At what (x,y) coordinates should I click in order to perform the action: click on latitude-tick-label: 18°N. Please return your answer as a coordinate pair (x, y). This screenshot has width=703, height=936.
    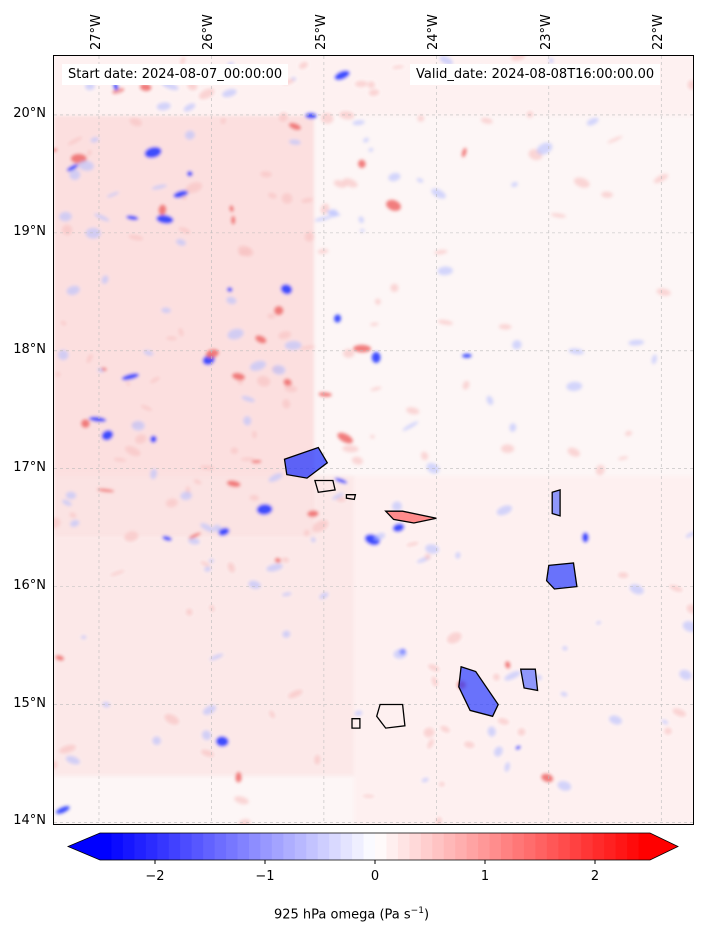
    Looking at the image, I should click on (29, 349).